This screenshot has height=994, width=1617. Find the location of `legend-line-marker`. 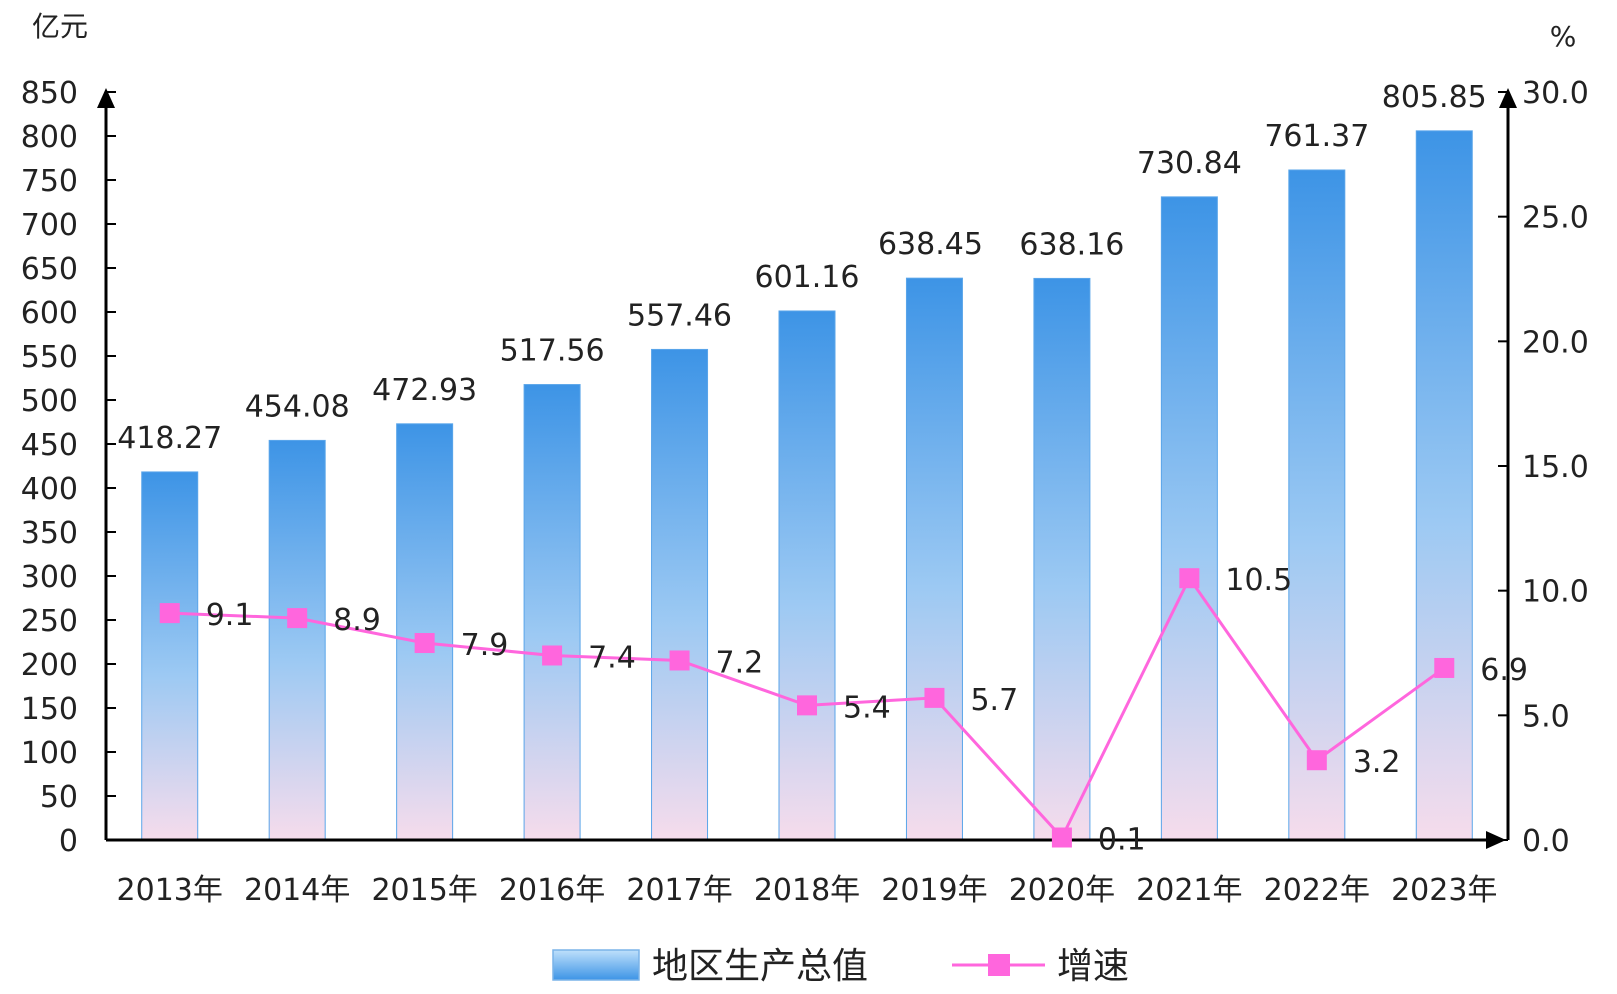

legend-line-marker is located at coordinates (999, 965).